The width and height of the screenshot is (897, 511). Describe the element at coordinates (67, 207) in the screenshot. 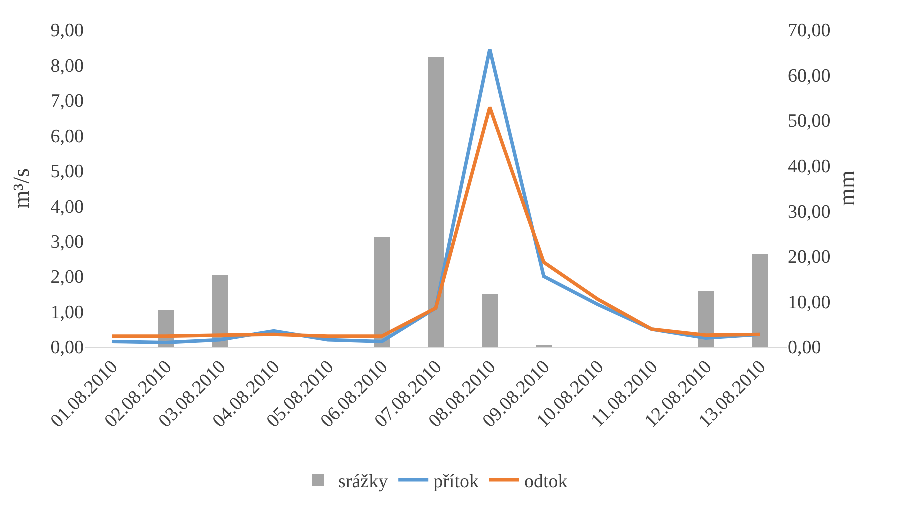

I see `y-tick-label: 4,00` at that location.